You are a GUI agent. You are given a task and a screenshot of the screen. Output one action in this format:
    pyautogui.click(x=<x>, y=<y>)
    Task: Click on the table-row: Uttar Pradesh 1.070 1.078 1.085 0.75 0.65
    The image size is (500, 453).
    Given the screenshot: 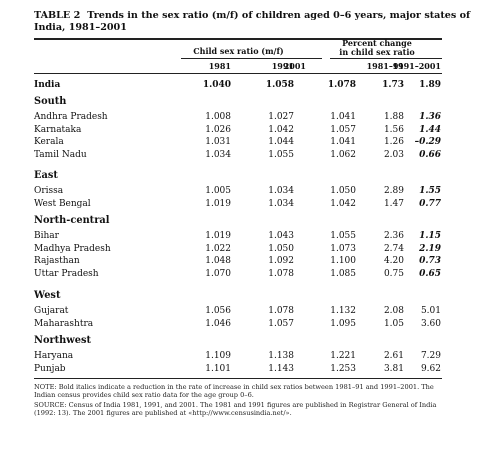 What is the action you would take?
    pyautogui.click(x=238, y=274)
    